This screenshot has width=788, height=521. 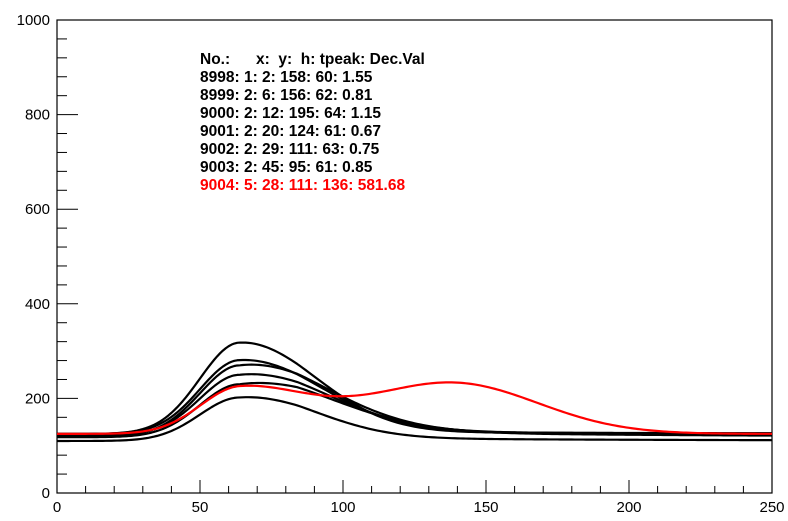 What do you see at coordinates (286, 95) in the screenshot?
I see `legend-row: 8999: 2: 6: 156: 62: 0.81` at bounding box center [286, 95].